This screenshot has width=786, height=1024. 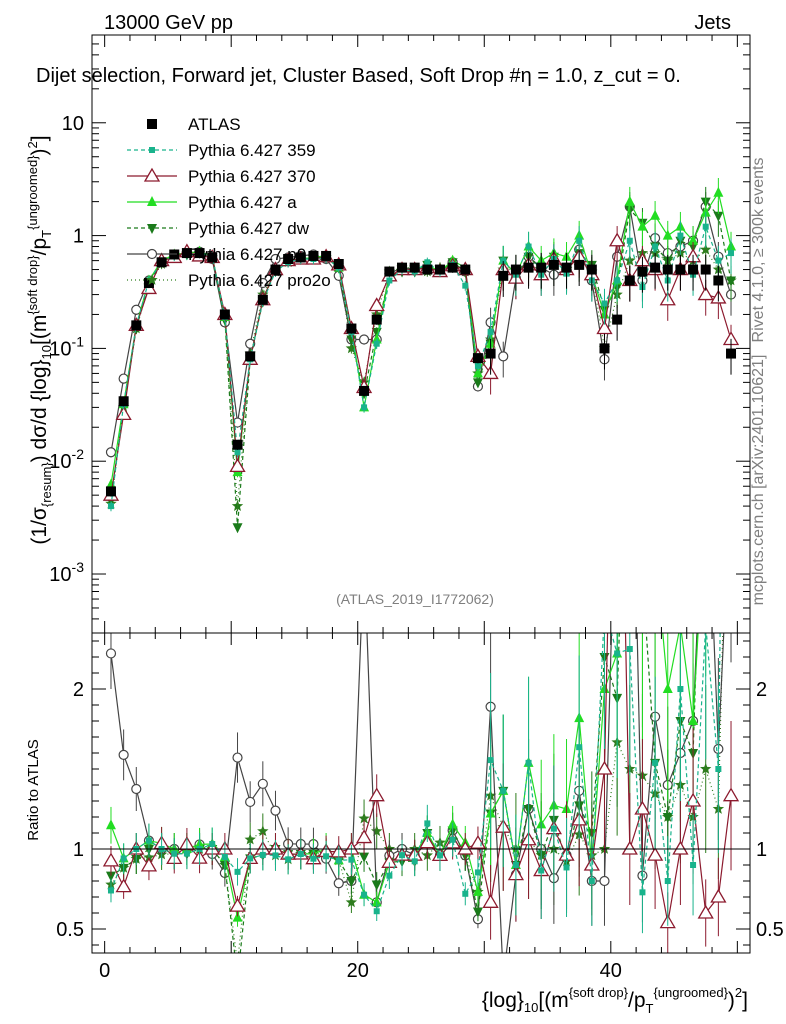 What do you see at coordinates (252, 150) in the screenshot?
I see `legend-label: Pythia 6.427 359` at bounding box center [252, 150].